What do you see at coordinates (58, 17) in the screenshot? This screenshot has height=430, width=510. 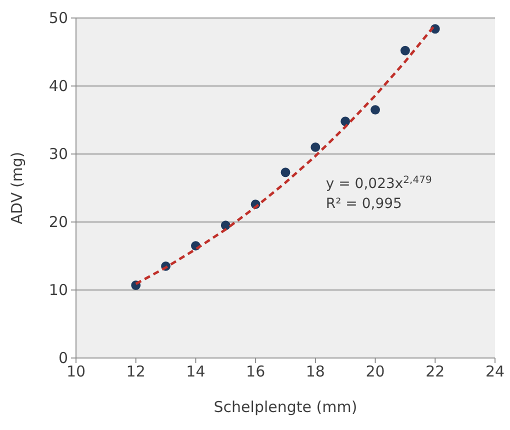 I see `y-tick-label: 50` at bounding box center [58, 17].